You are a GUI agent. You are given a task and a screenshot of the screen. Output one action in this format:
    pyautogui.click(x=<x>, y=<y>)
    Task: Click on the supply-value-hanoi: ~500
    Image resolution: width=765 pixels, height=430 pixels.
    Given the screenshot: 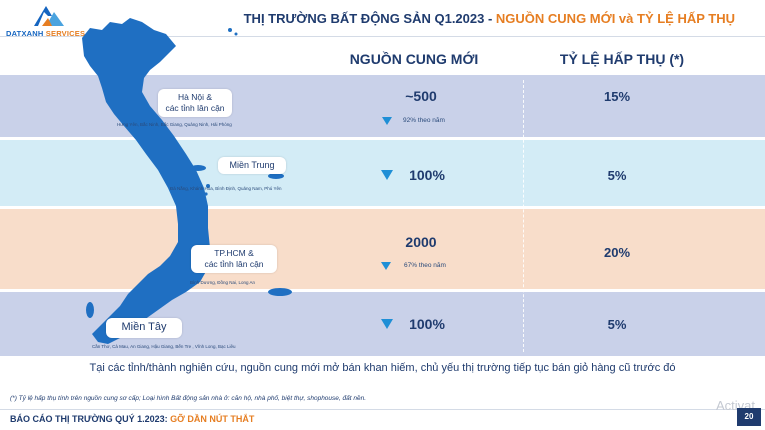 What is the action you would take?
    pyautogui.click(x=421, y=96)
    